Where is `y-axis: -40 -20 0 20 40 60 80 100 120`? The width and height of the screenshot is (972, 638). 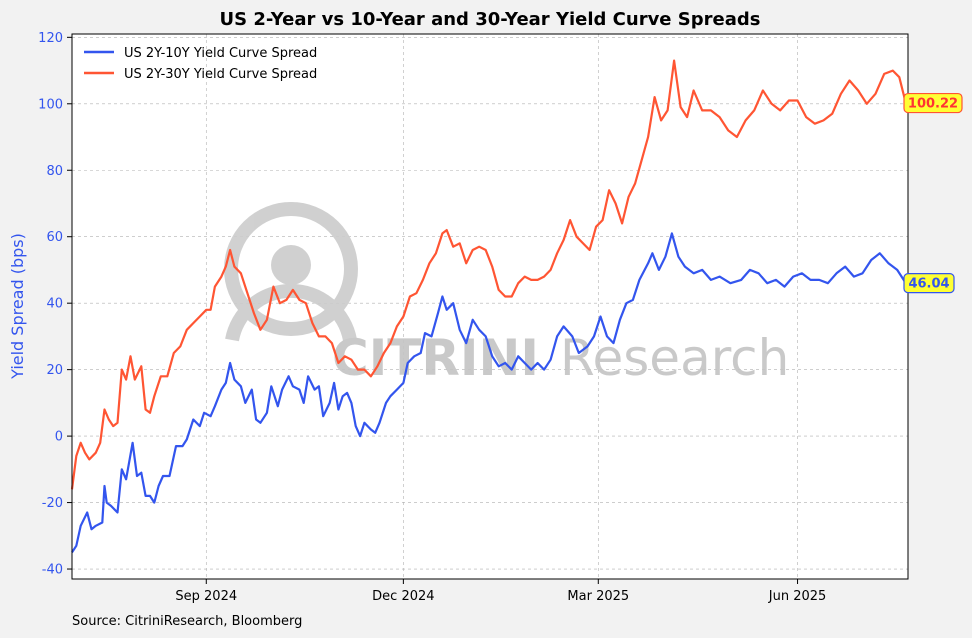
y-axis: -40 -20 0 20 40 60 80 100 120 is located at coordinates (55, 304).